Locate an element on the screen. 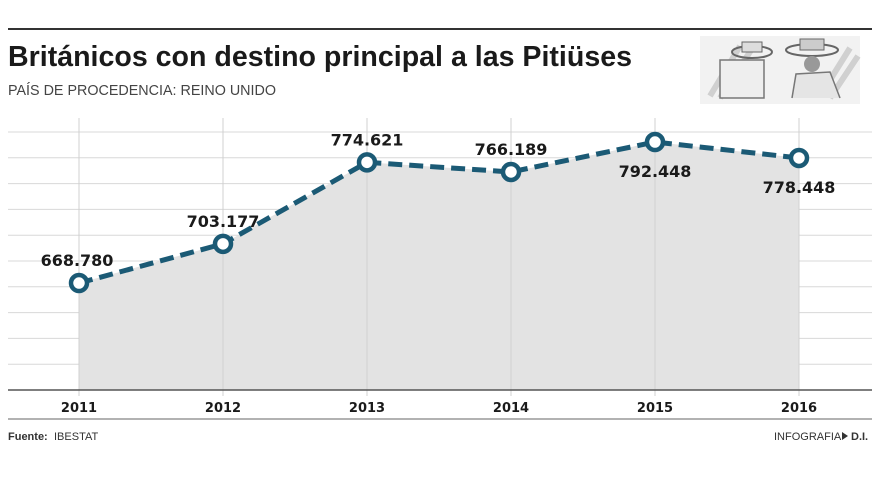 The width and height of the screenshot is (880, 495). credit-value: D.I. is located at coordinates (859, 437).